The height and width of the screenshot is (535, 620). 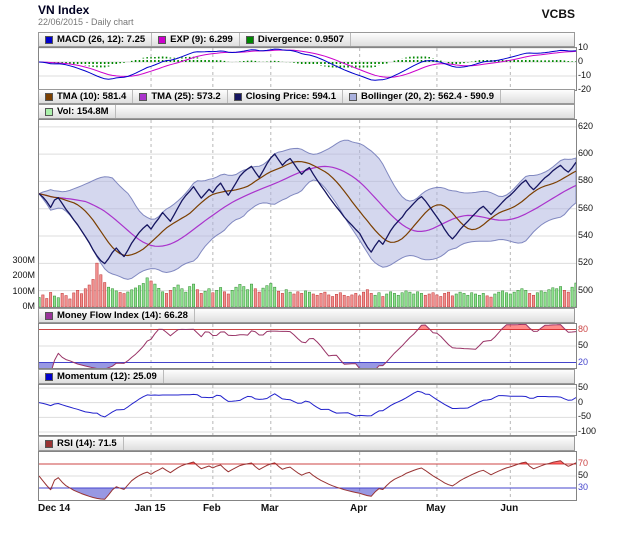 What do you see at coordinates (586, 262) in the screenshot?
I see `y-axis-label: 520` at bounding box center [586, 262].